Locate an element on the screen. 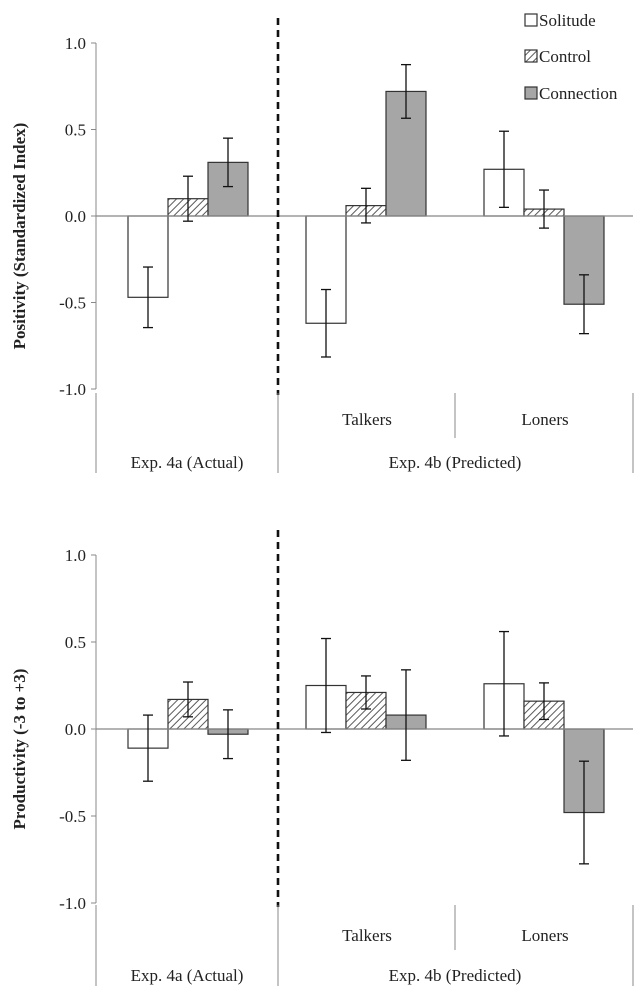 Image resolution: width=643 pixels, height=986 pixels. legend-swatch-connection is located at coordinates (531, 93).